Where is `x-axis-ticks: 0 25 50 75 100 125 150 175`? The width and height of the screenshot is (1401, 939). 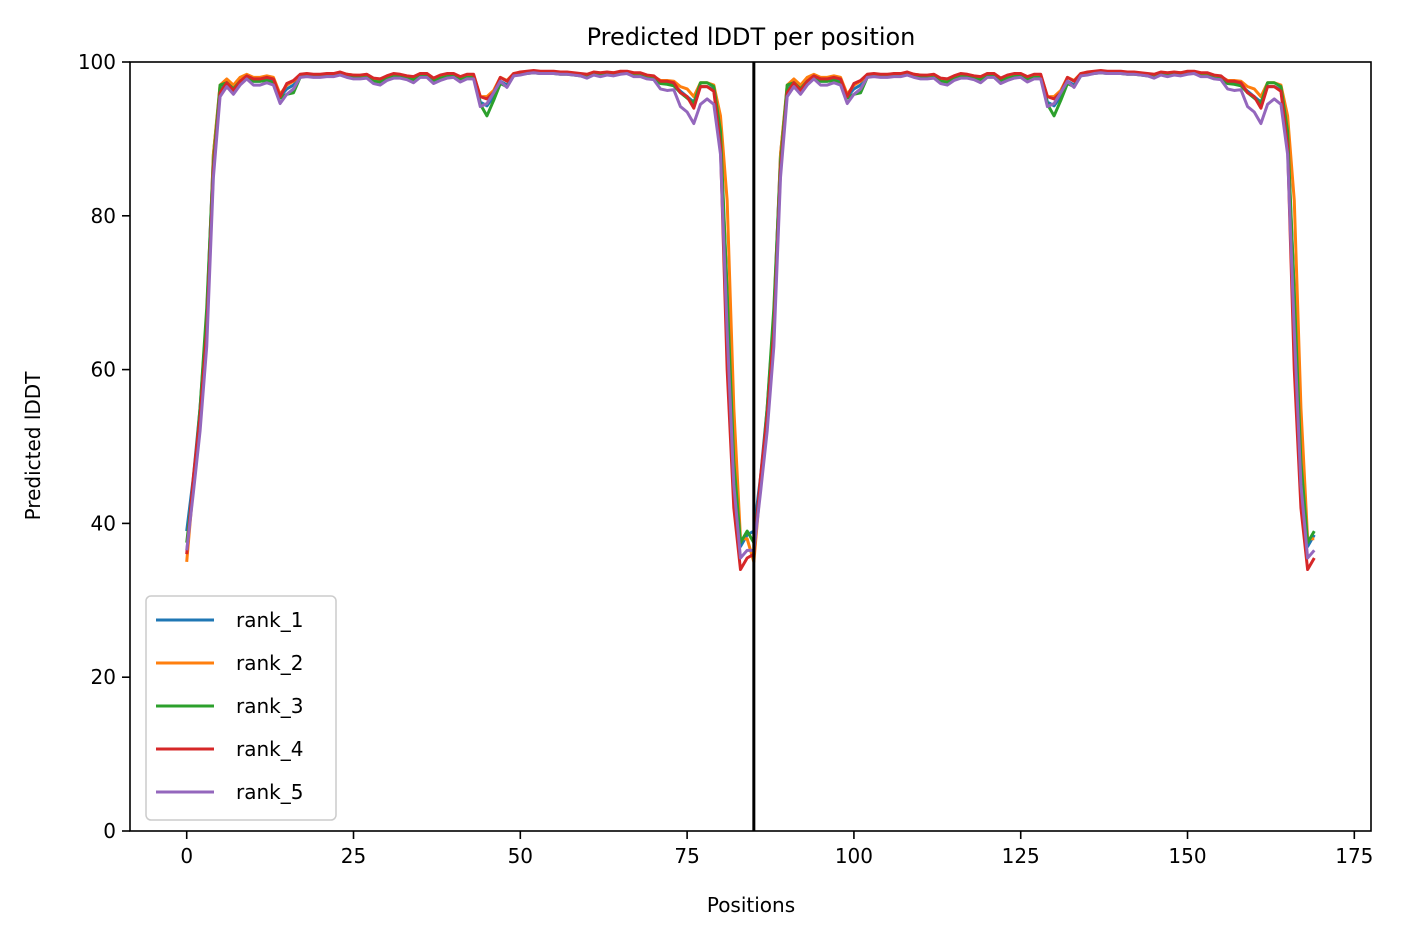 x-axis-ticks: 0 25 50 75 100 125 150 175 is located at coordinates (776, 849).